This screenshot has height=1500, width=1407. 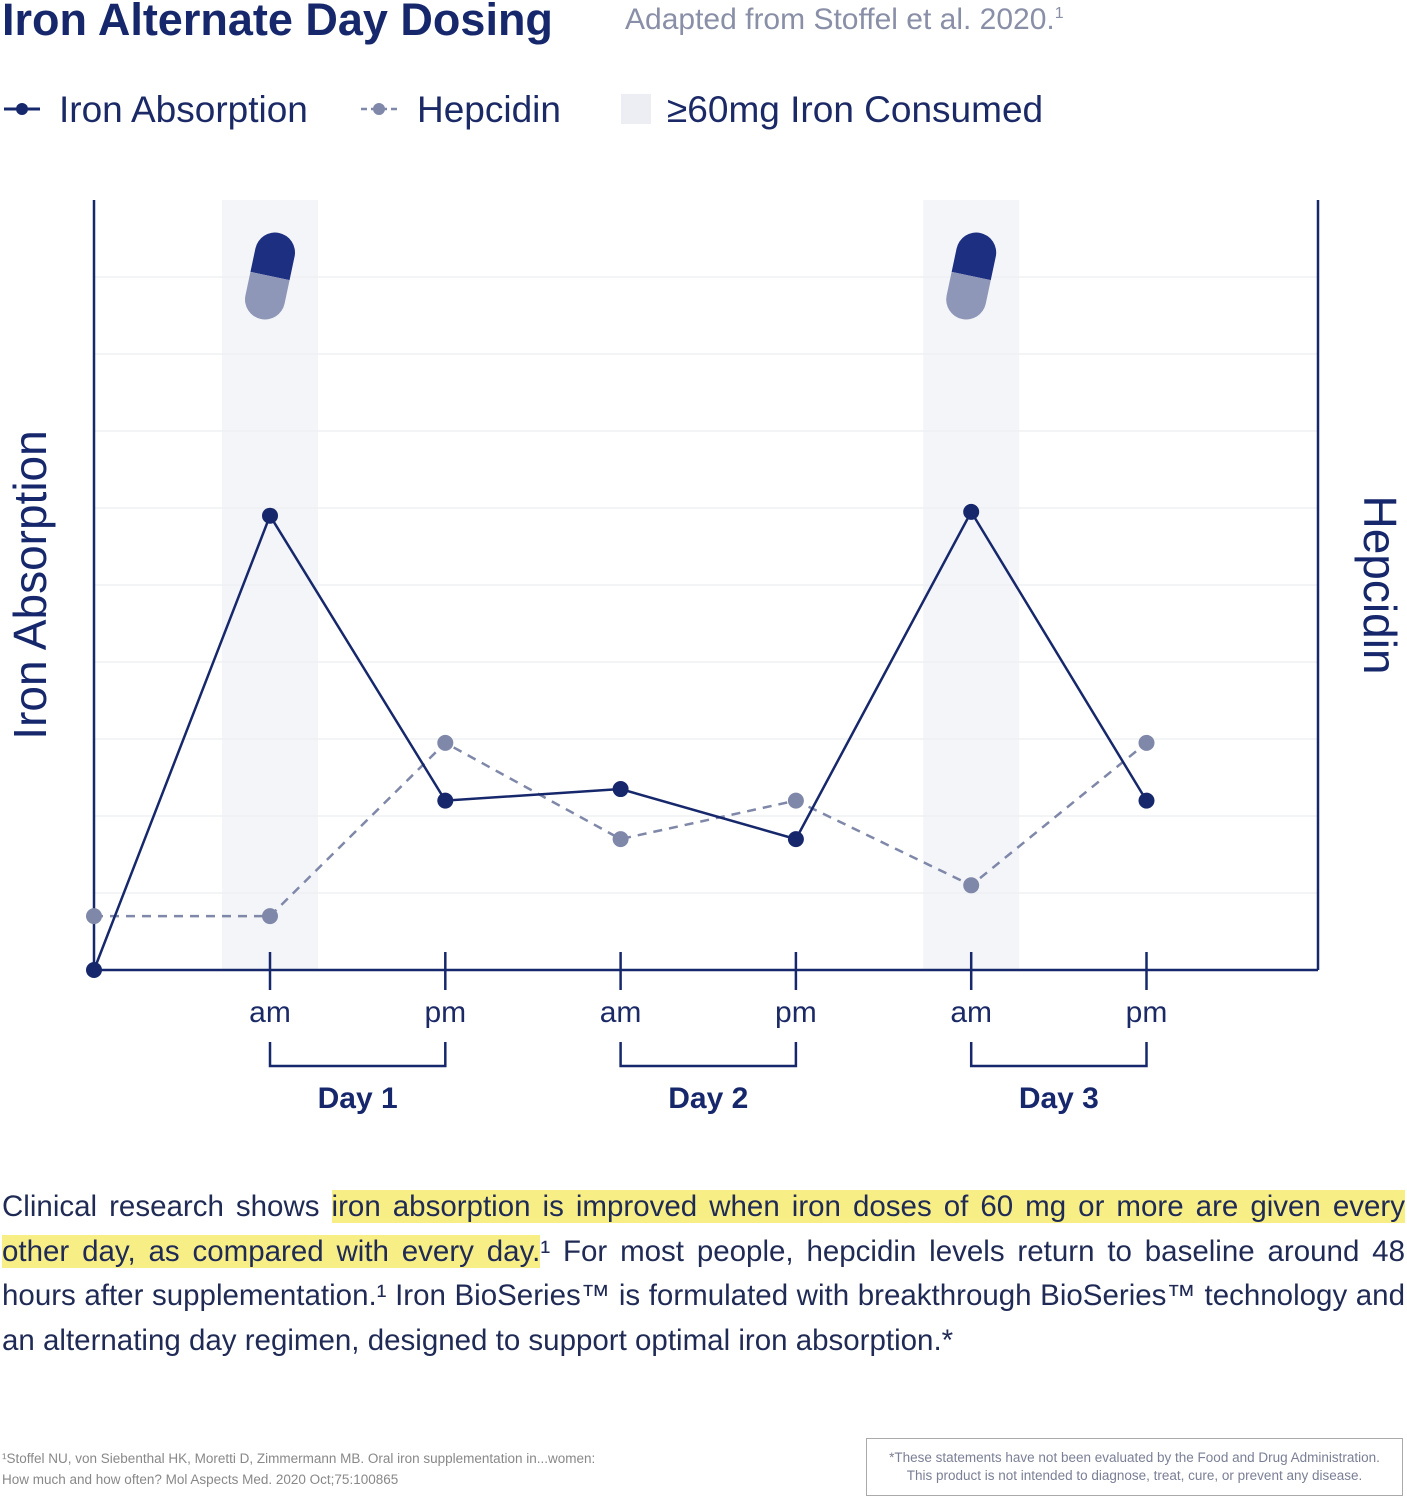 What do you see at coordinates (1059, 1098) in the screenshot?
I see `day-label: Day 3` at bounding box center [1059, 1098].